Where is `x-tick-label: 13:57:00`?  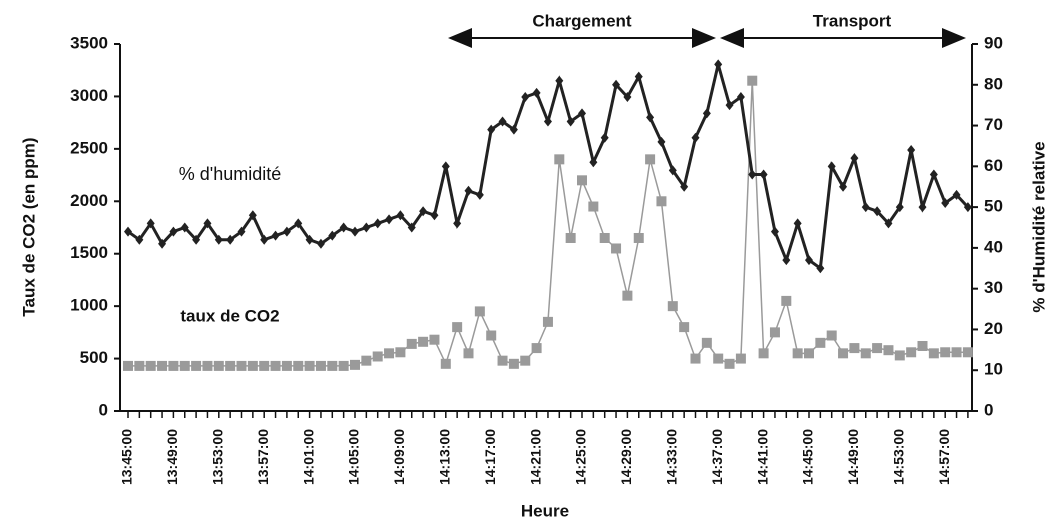 x-tick-label: 13:57:00 is located at coordinates (263, 457).